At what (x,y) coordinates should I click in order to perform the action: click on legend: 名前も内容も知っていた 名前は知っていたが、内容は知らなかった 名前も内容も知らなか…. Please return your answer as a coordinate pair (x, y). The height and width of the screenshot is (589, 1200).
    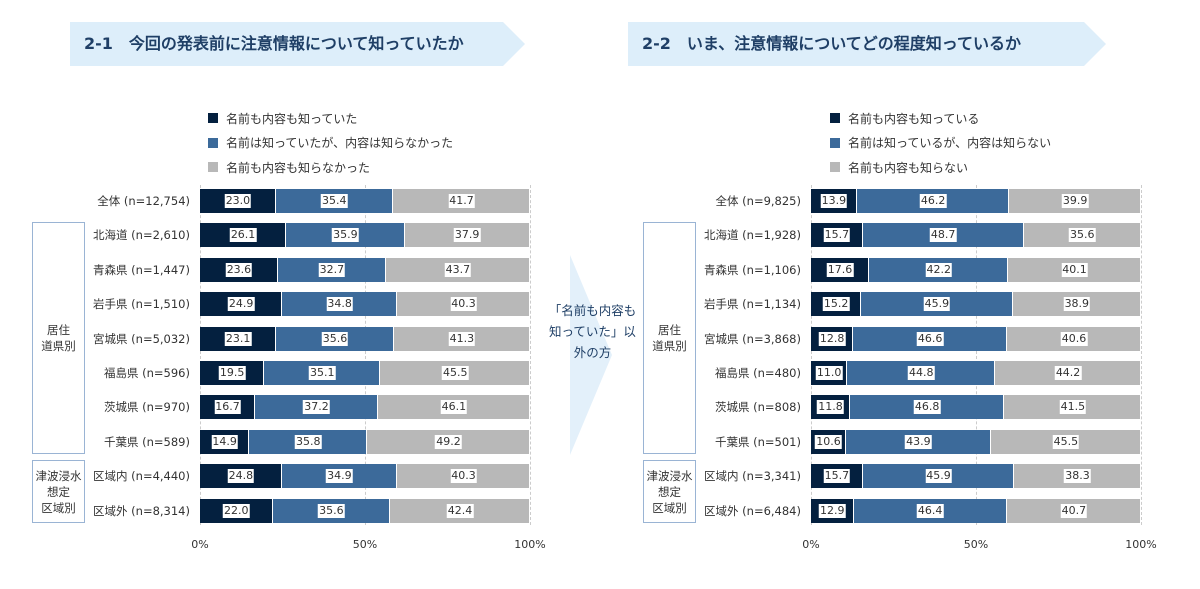
    Looking at the image, I should click on (330, 143).